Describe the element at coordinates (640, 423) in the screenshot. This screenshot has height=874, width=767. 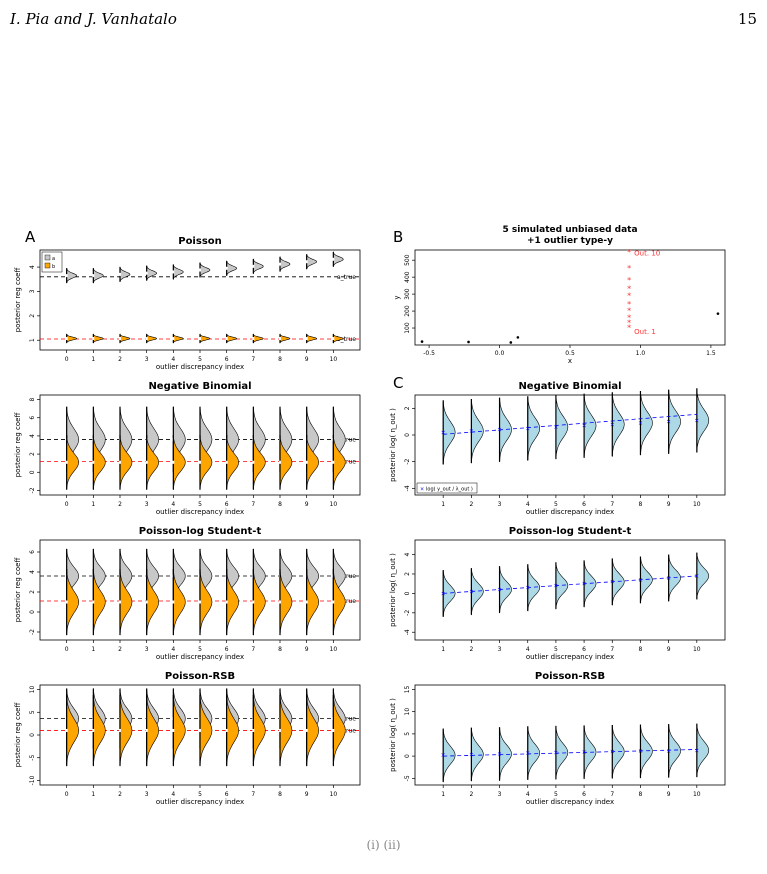
I see `obs-marker-8: ×` at that location.